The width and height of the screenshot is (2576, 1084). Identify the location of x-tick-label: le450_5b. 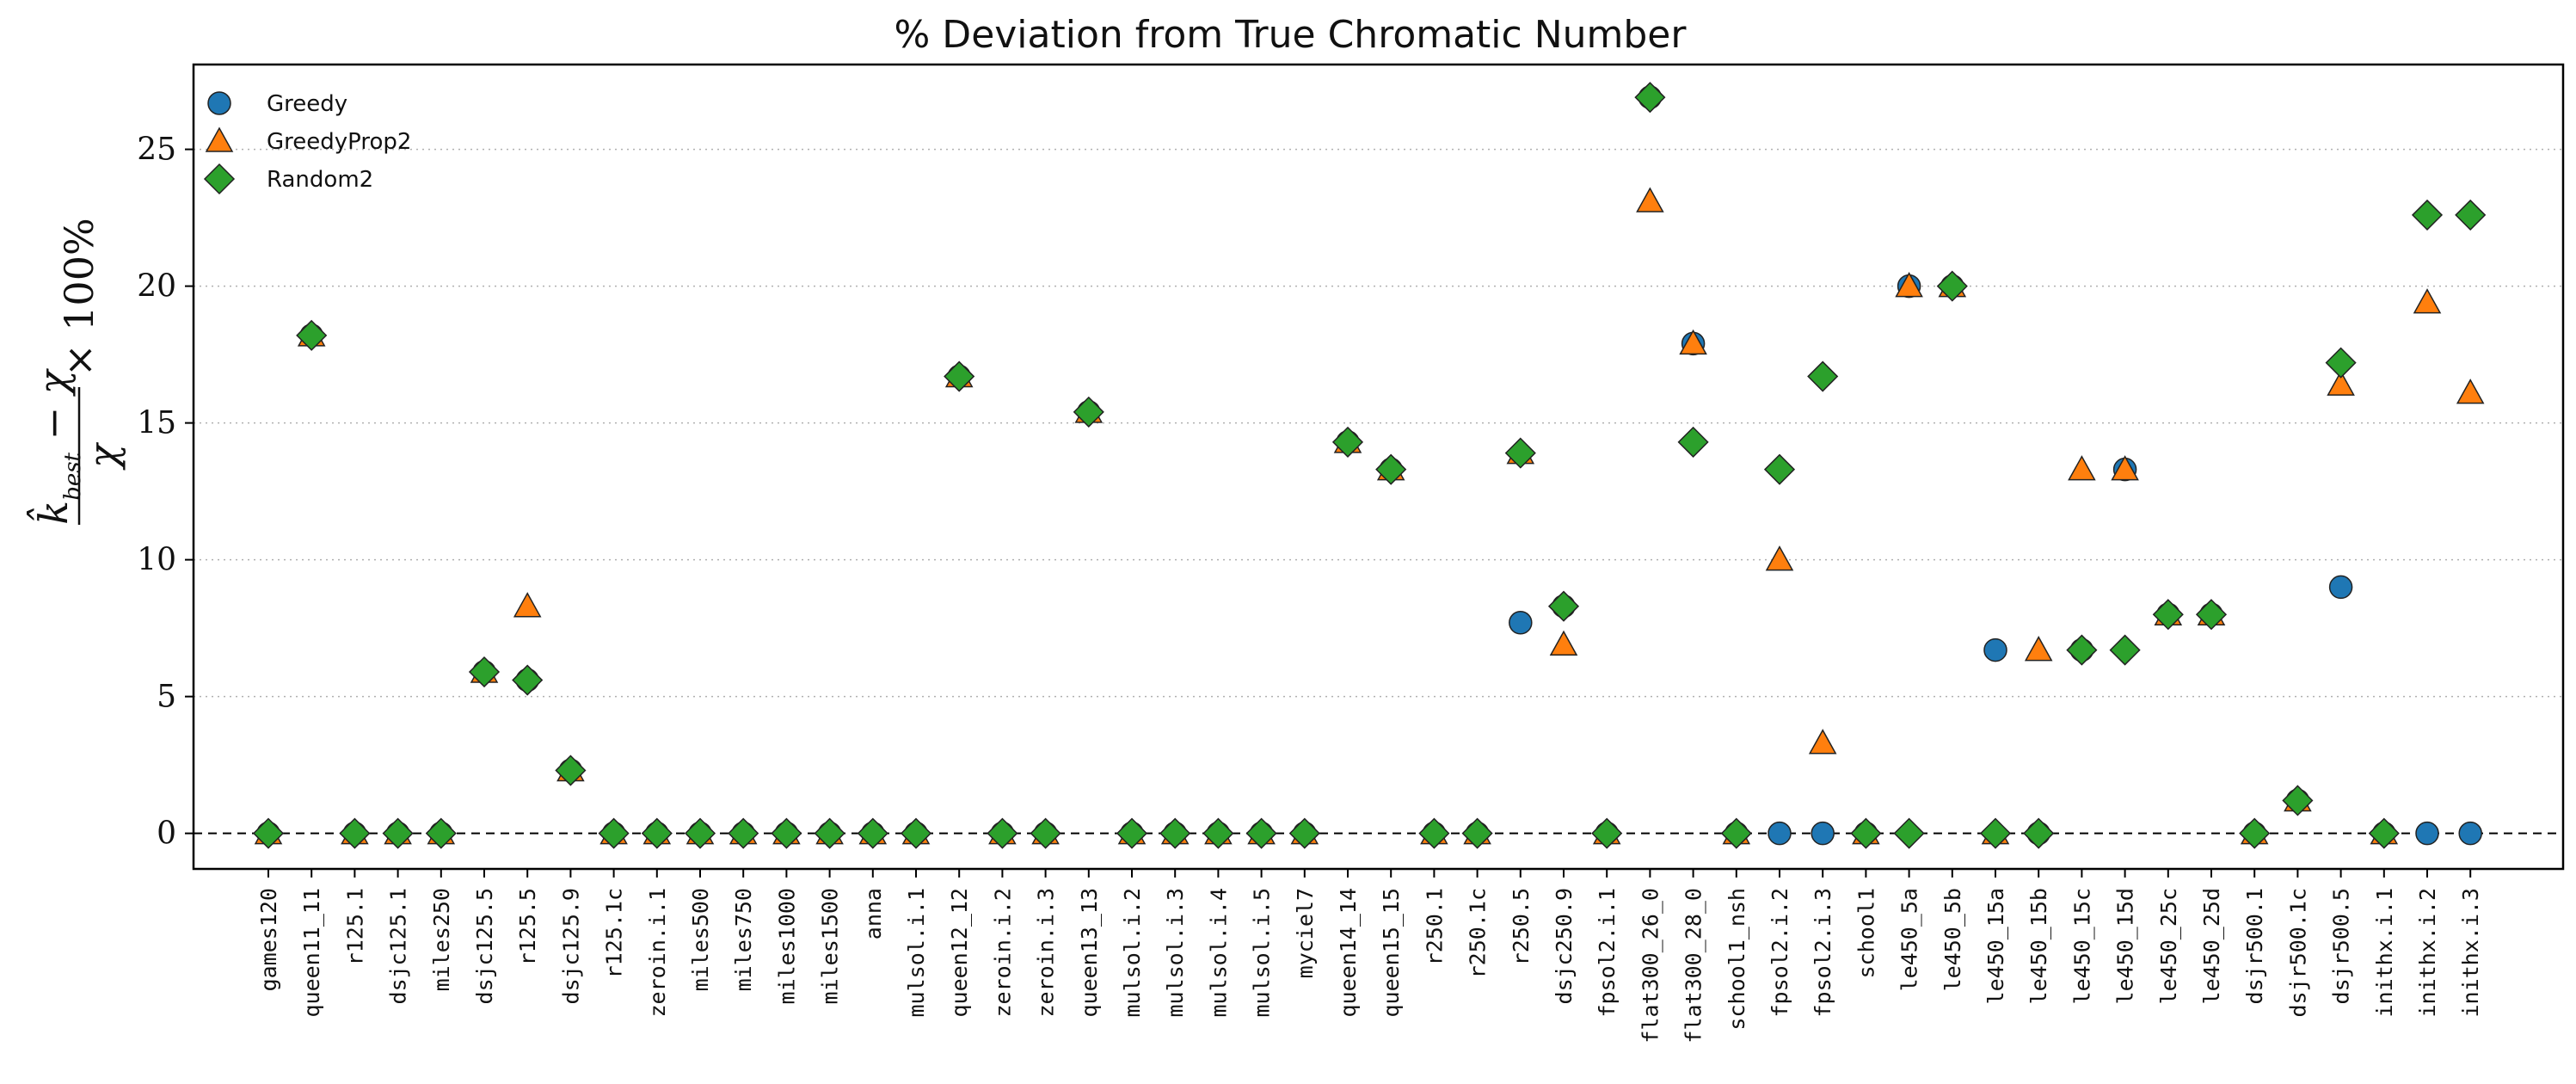
(1952, 940).